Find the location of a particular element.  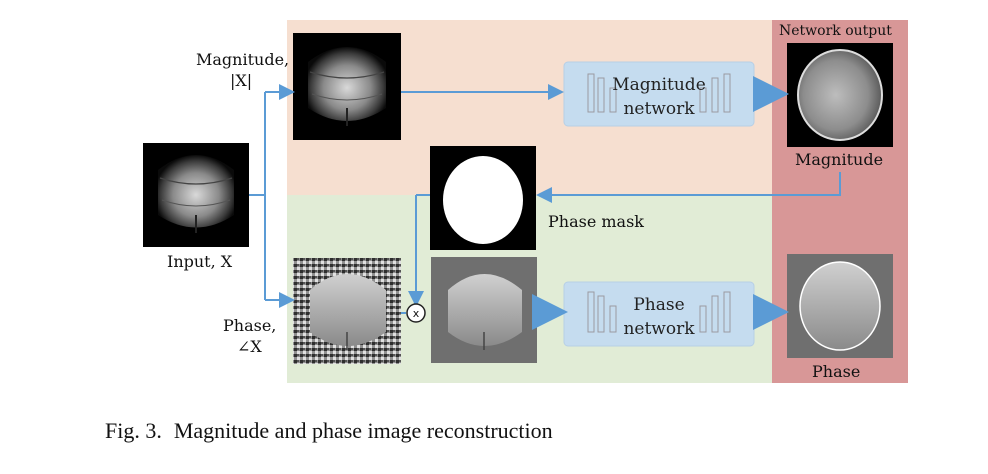

multiply-node: x is located at coordinates (416, 313).